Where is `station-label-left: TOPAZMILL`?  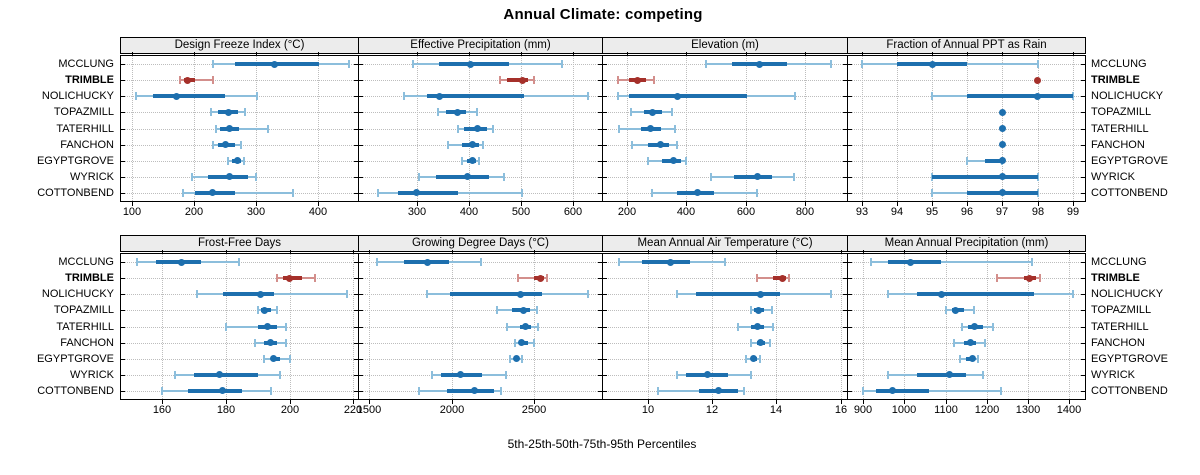 station-label-left: TOPAZMILL is located at coordinates (83, 310).